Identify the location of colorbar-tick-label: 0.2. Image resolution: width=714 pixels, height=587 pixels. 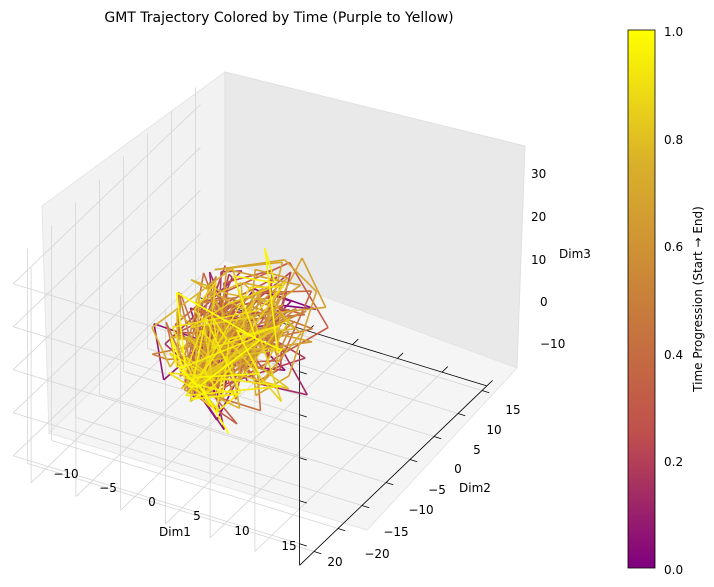
(673, 462).